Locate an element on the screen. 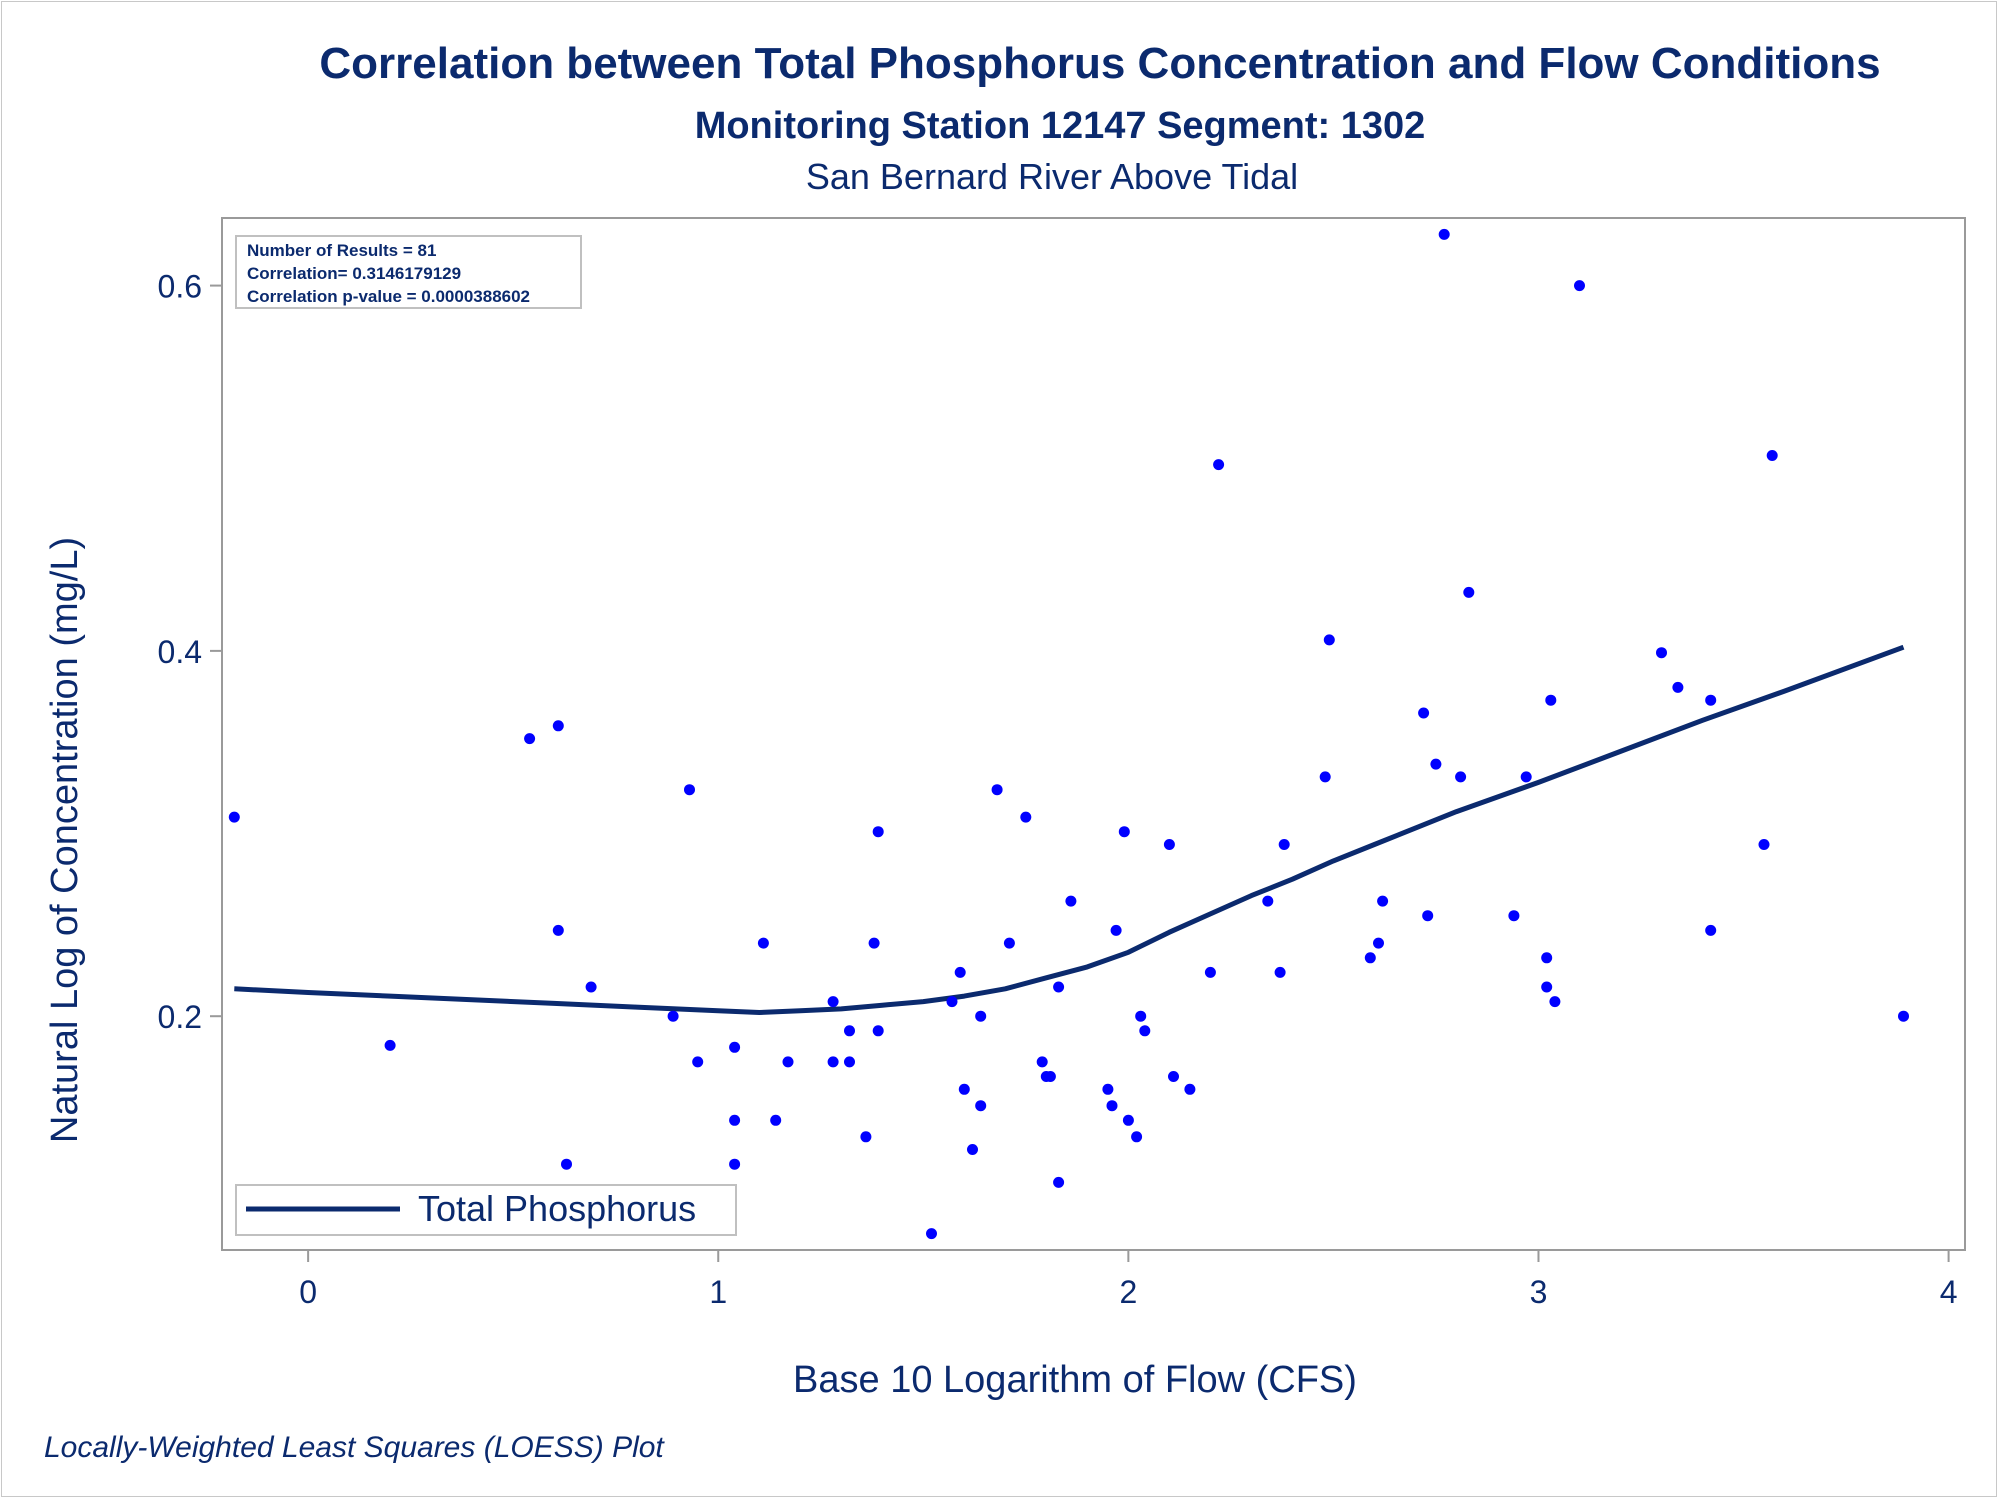 This screenshot has height=1500, width=2000. y-tick-label-2: 0.6 is located at coordinates (180, 287).